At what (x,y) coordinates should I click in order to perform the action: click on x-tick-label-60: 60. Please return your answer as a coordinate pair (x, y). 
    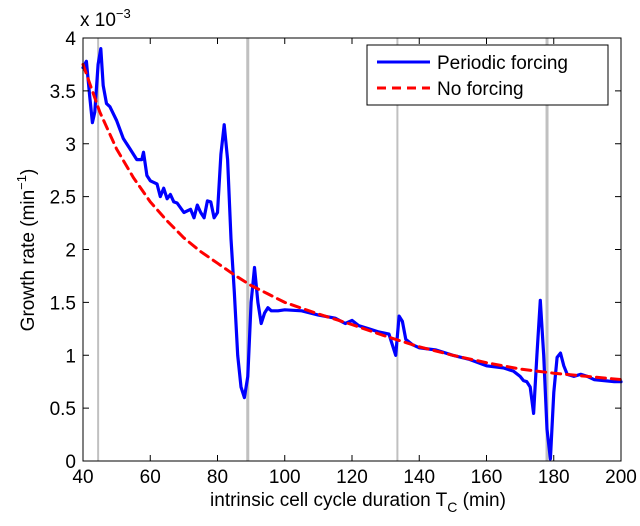
    Looking at the image, I should click on (150, 477).